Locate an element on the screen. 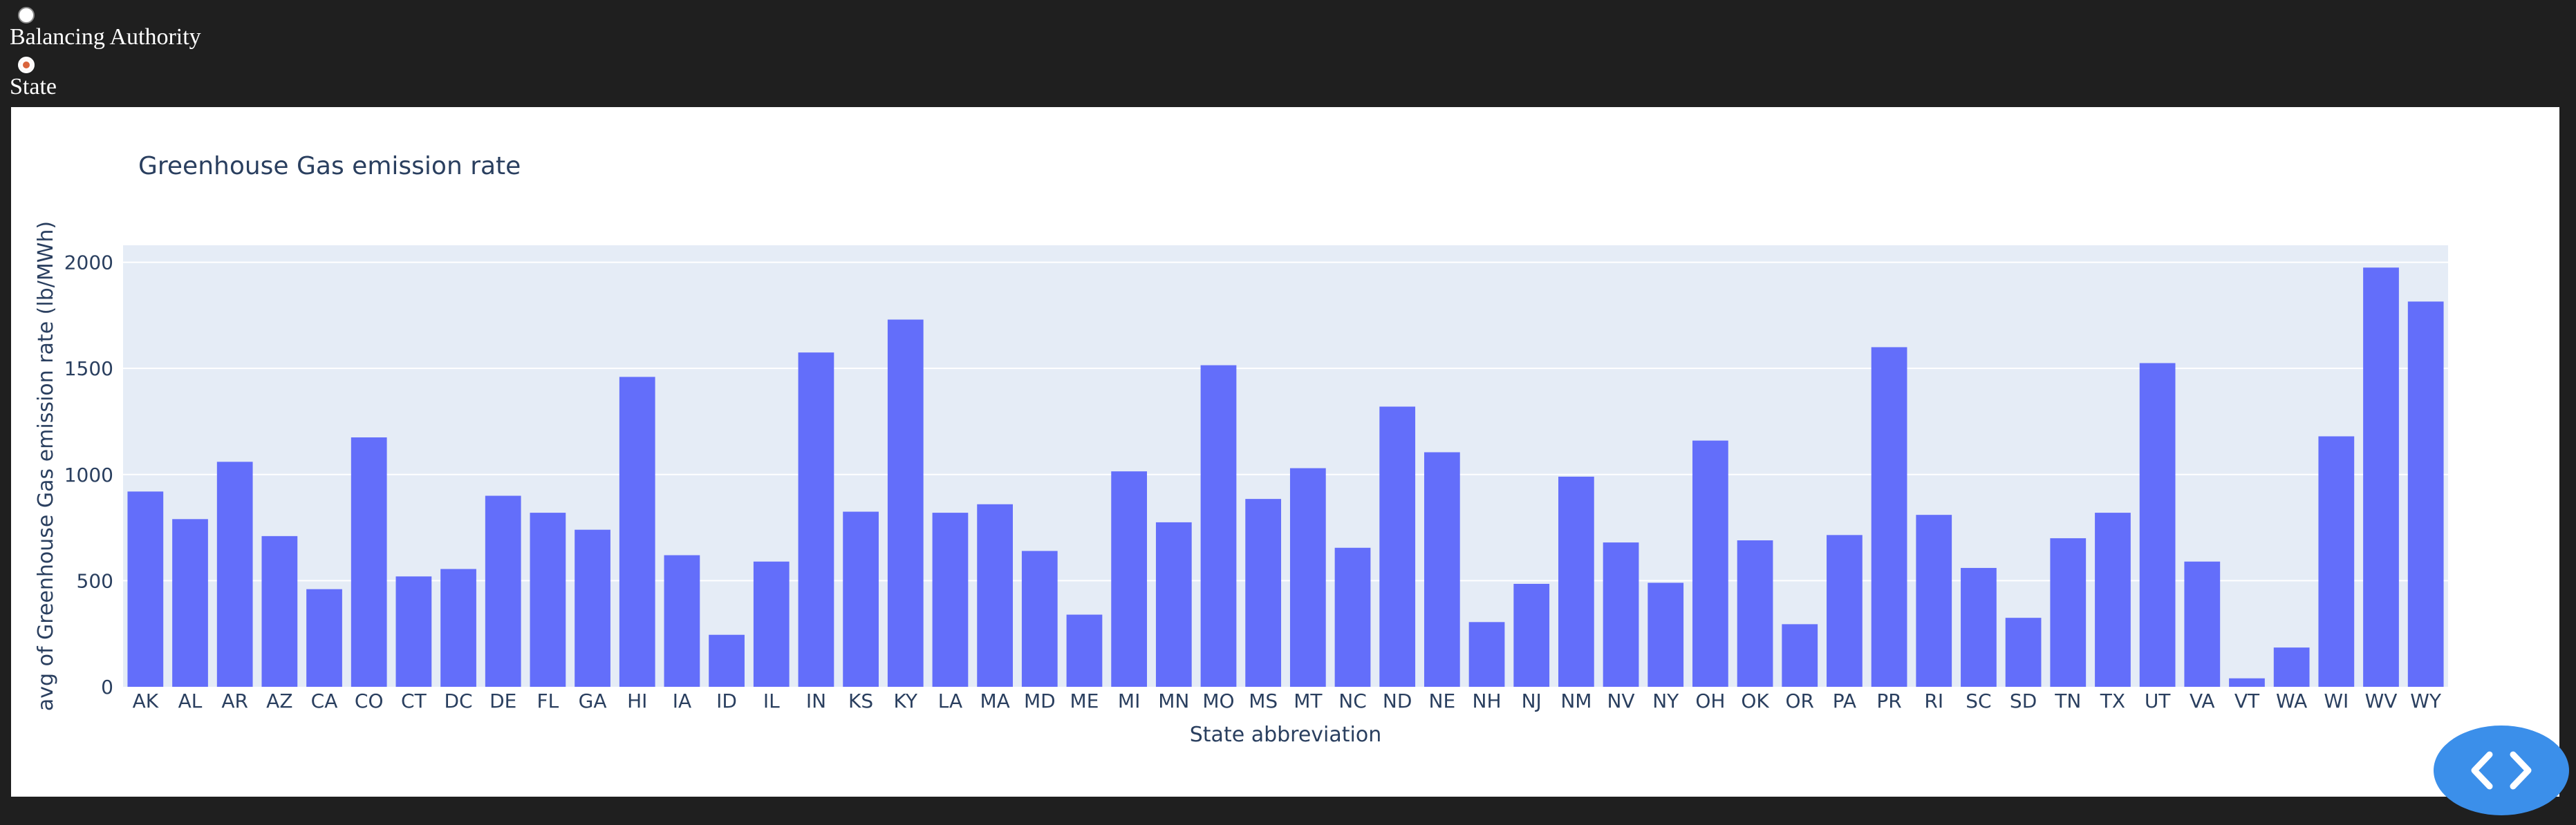 This screenshot has width=2576, height=825. x-tick-label: IN is located at coordinates (816, 701).